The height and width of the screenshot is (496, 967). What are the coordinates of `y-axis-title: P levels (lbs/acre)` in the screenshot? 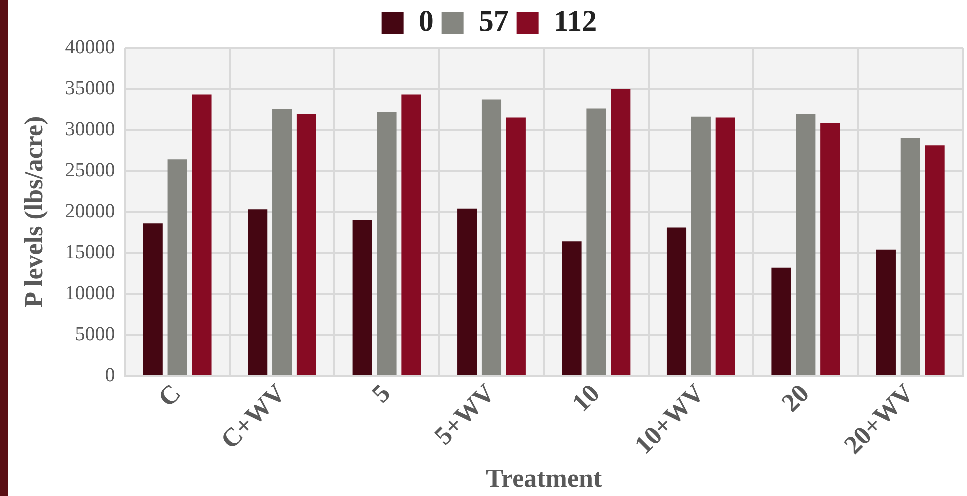 It's located at (33, 212).